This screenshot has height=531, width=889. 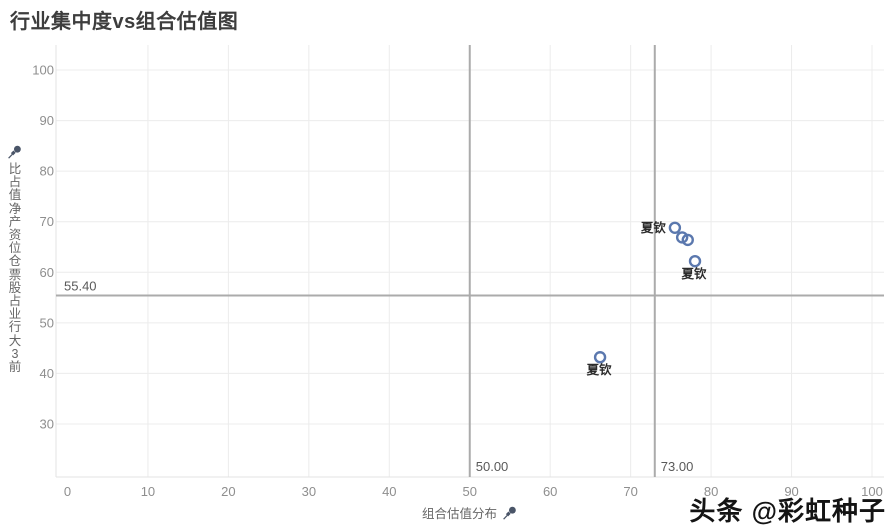 What do you see at coordinates (630, 491) in the screenshot?
I see `x-tick-label: 70` at bounding box center [630, 491].